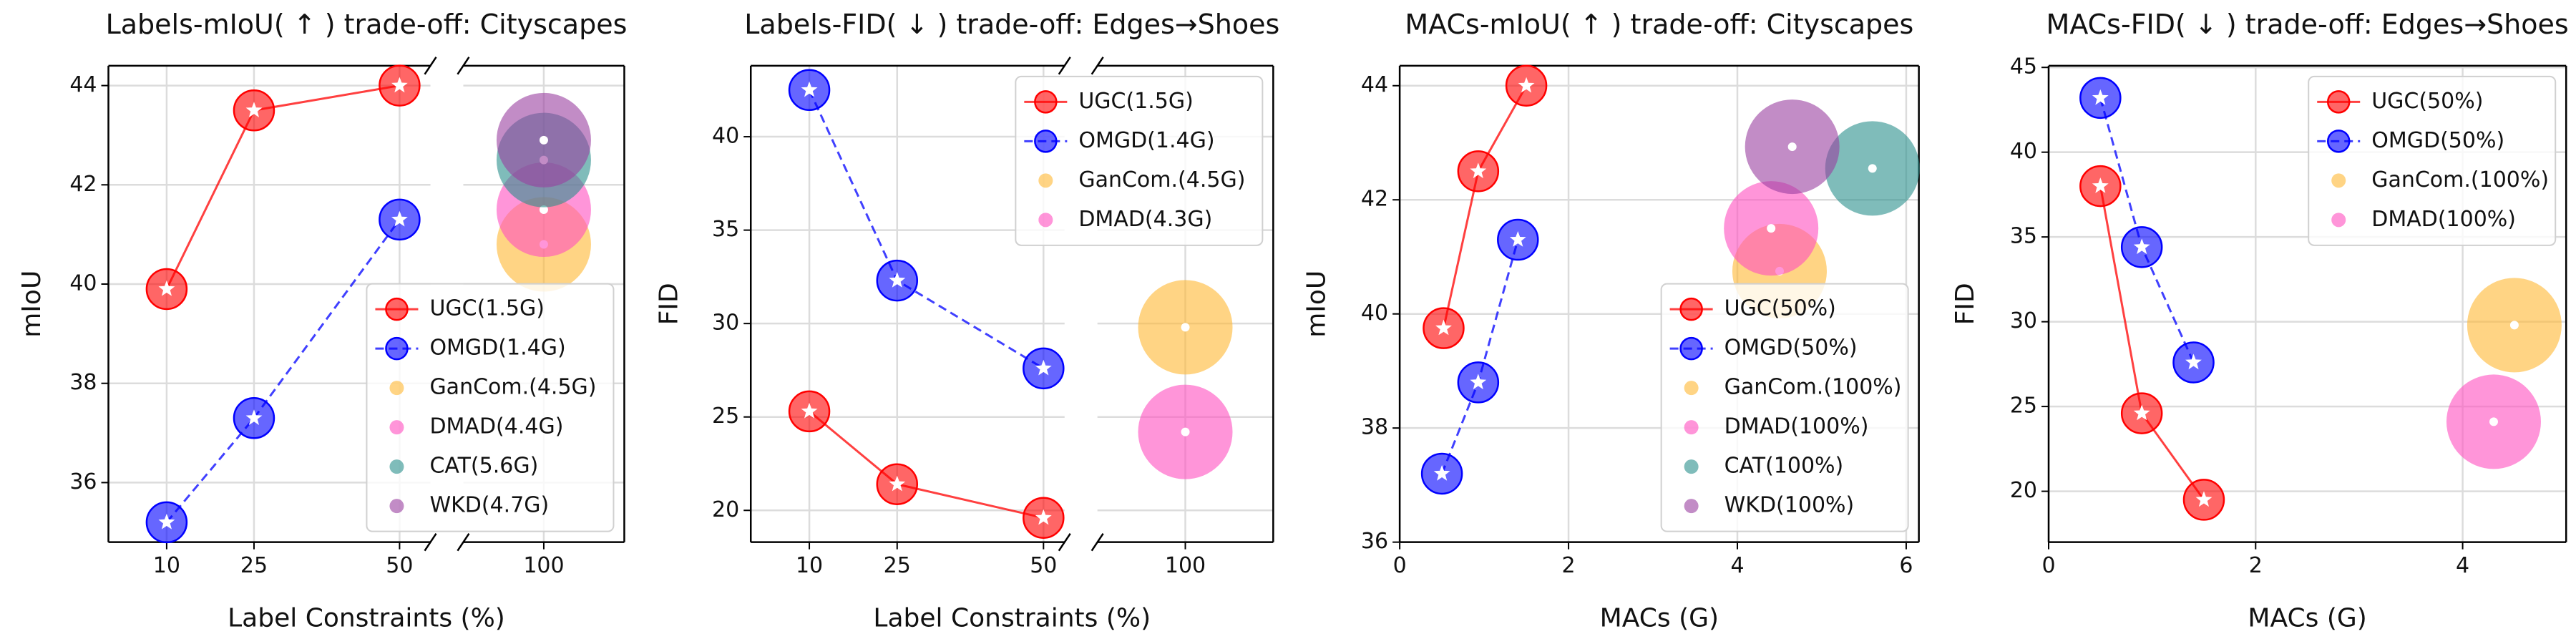  Describe the element at coordinates (1791, 348) in the screenshot. I see `legend-label: OMGD(50%)` at that location.